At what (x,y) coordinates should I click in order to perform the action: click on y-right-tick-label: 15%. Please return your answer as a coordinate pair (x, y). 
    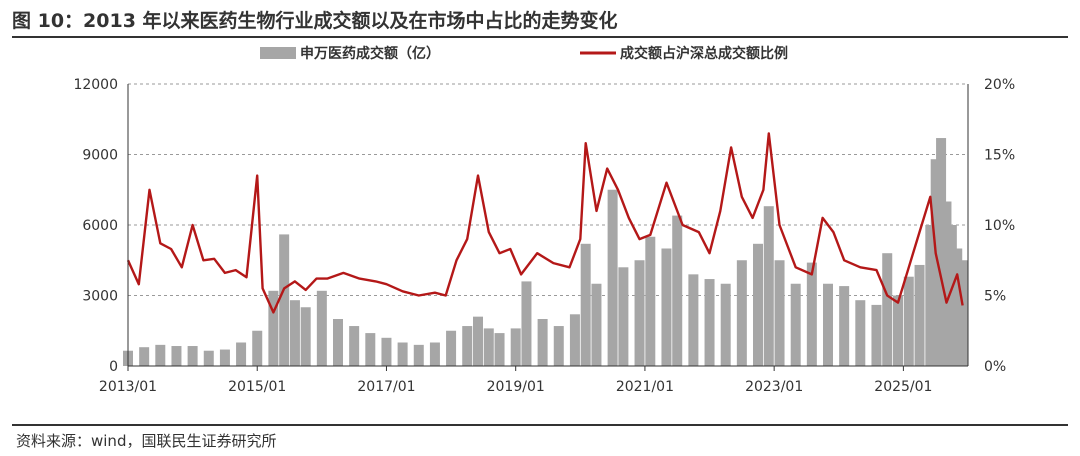
    Looking at the image, I should click on (999, 156).